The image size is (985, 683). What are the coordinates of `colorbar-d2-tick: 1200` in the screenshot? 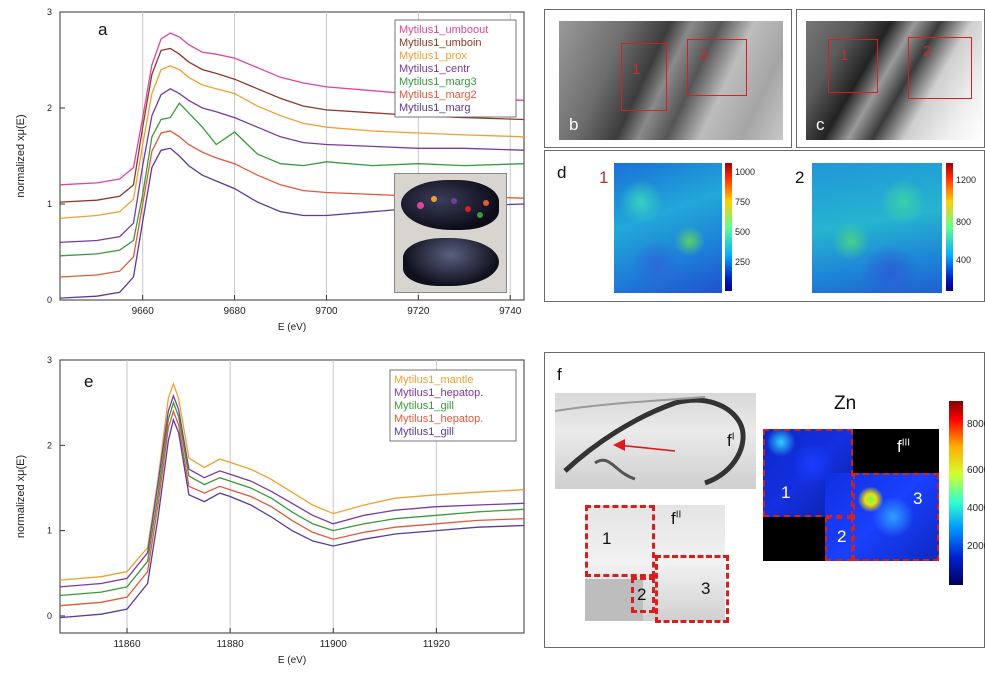 It's located at (966, 180).